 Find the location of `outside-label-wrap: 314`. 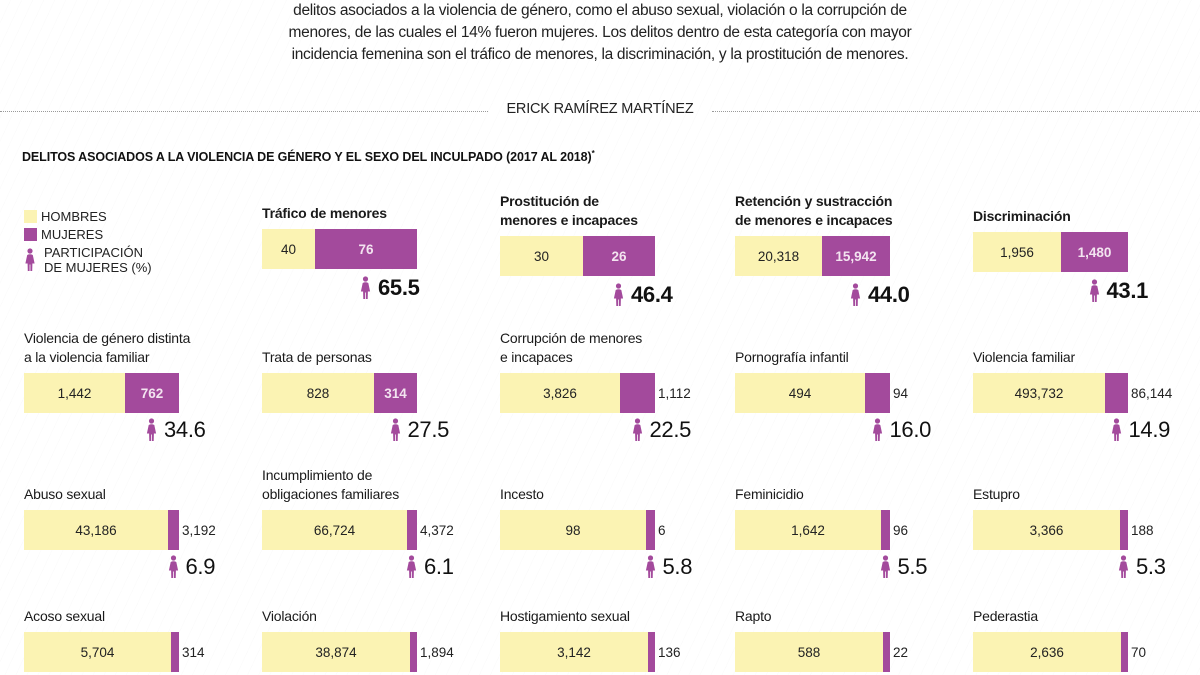

outside-label-wrap: 314 is located at coordinates (192, 652).